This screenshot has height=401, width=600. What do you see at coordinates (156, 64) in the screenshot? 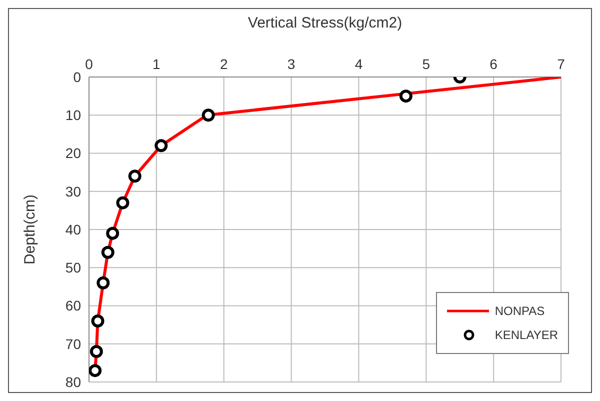
I see `x-tick-label: 1` at bounding box center [156, 64].